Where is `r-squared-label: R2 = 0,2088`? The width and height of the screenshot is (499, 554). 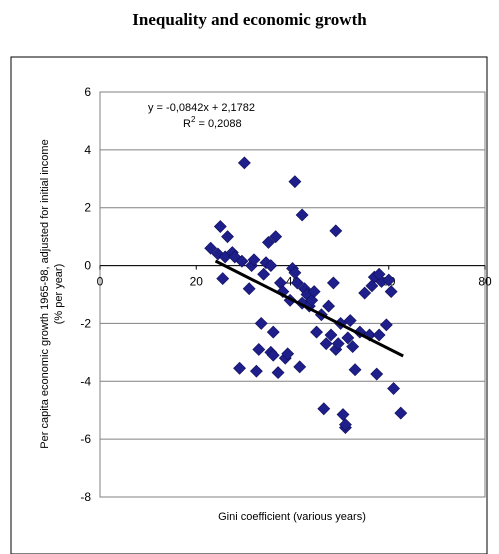
r-squared-label: R2 = 0,2088 is located at coordinates (212, 122).